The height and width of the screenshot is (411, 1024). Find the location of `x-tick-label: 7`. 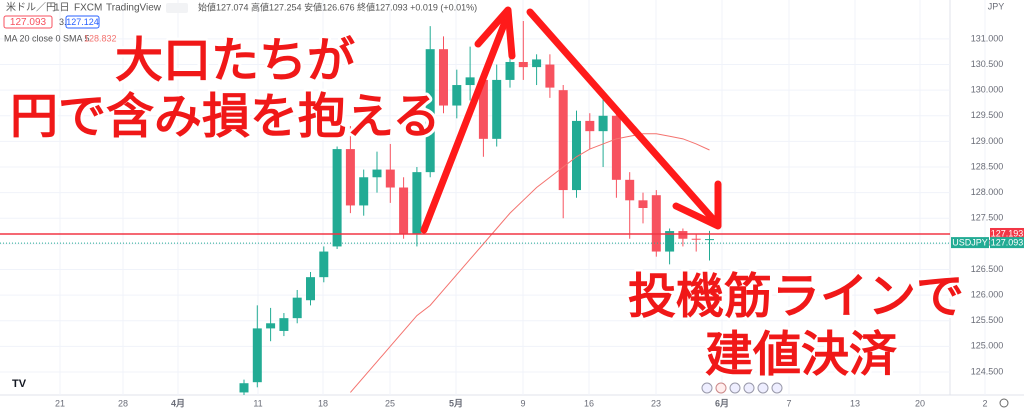

x-tick-label: 7 is located at coordinates (788, 403).